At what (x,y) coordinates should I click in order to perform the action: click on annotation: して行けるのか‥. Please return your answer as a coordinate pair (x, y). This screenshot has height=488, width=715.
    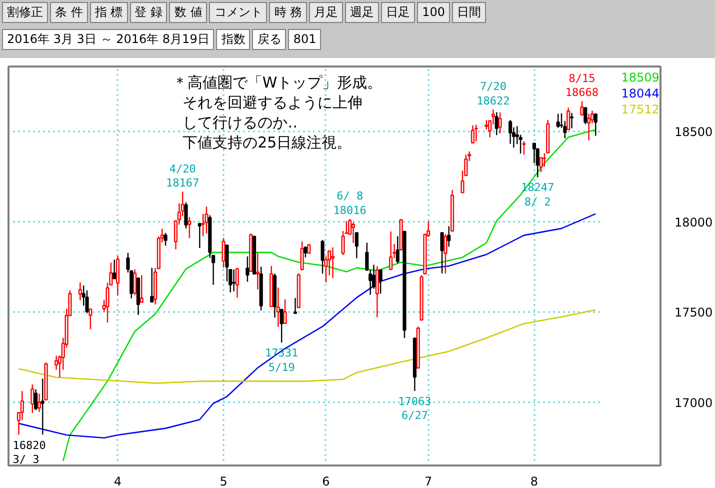
    Looking at the image, I should click on (240, 123).